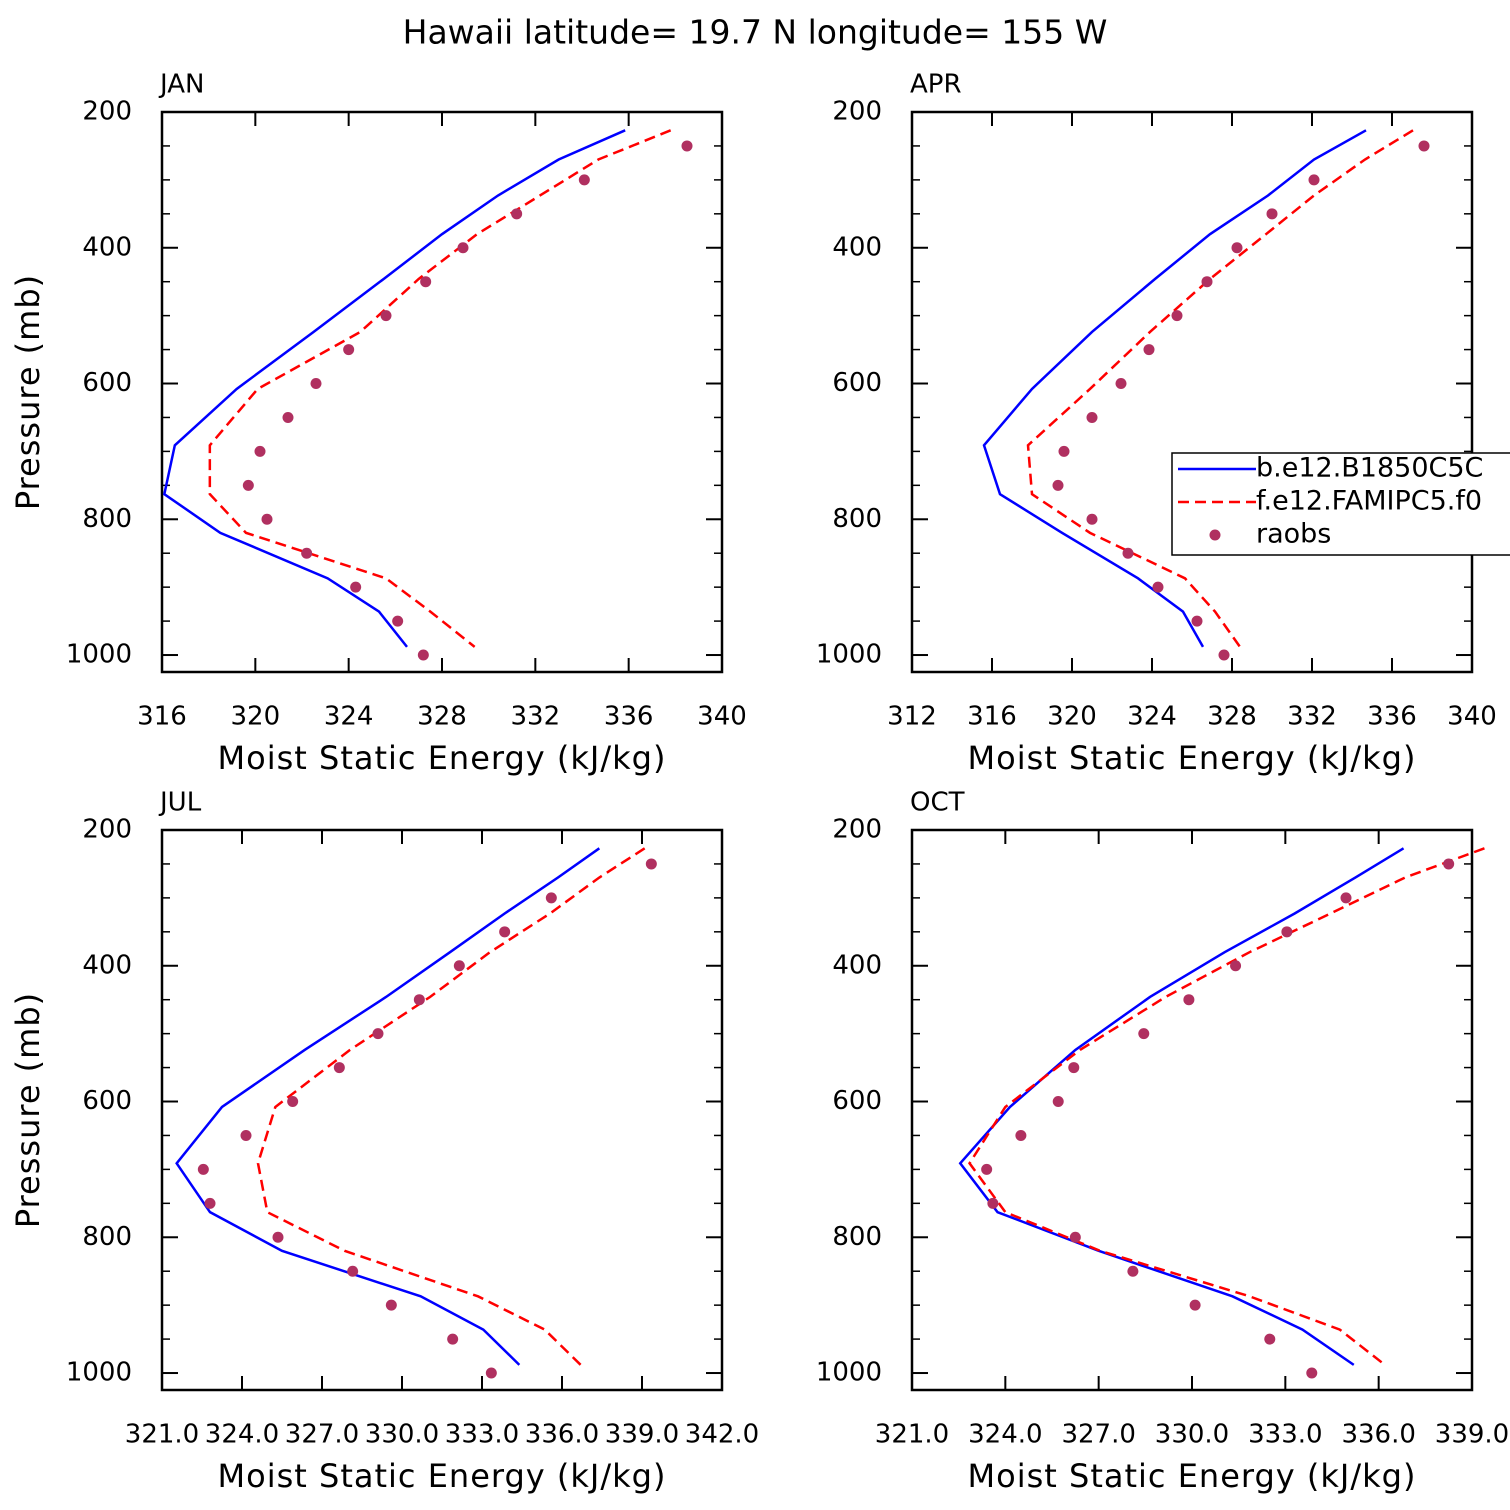  I want to click on plot-frame, so click(442, 1110).